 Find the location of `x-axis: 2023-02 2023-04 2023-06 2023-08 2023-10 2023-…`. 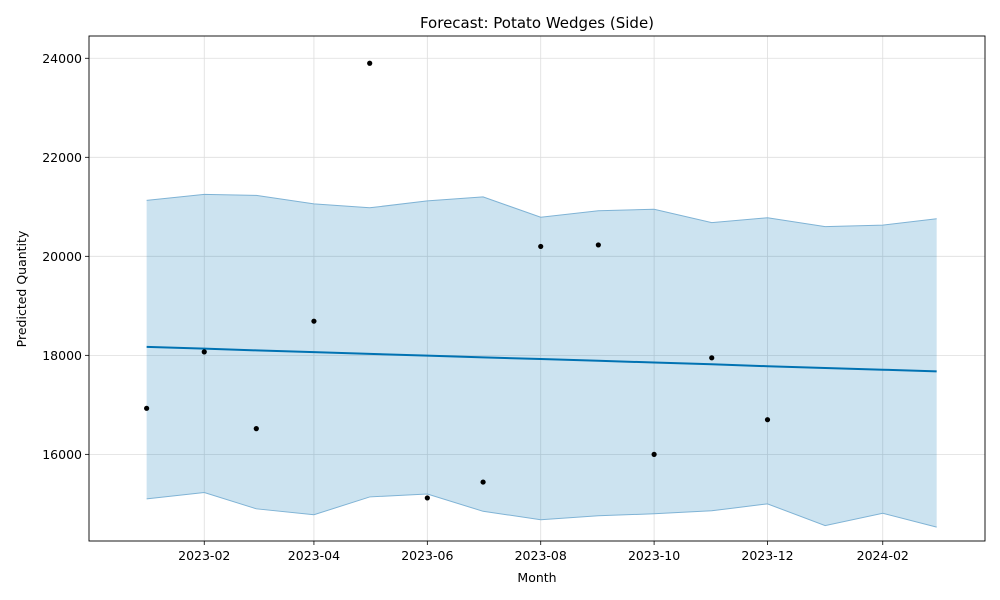

x-axis: 2023-02 2023-04 2023-06 2023-08 2023-10 2023-… is located at coordinates (543, 552).